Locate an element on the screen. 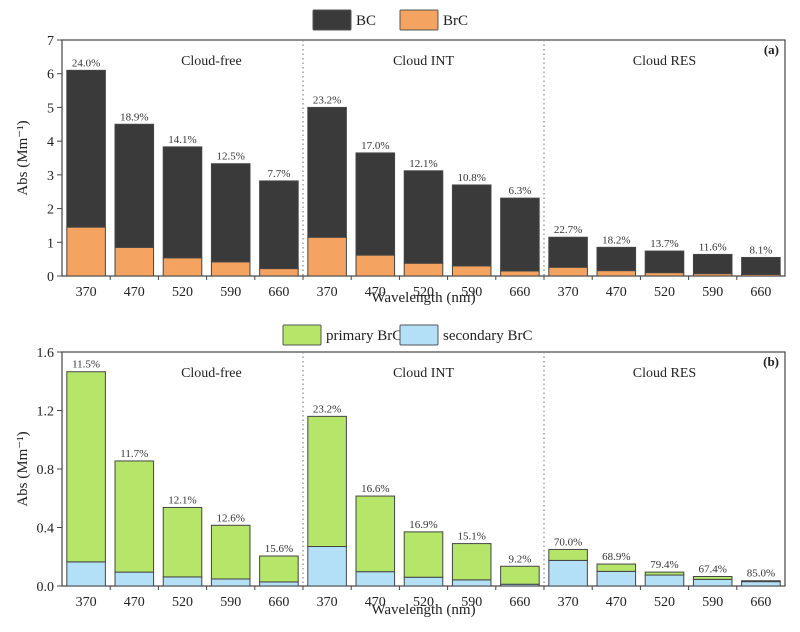  y-tick-label: 0.0 is located at coordinates (46, 587).